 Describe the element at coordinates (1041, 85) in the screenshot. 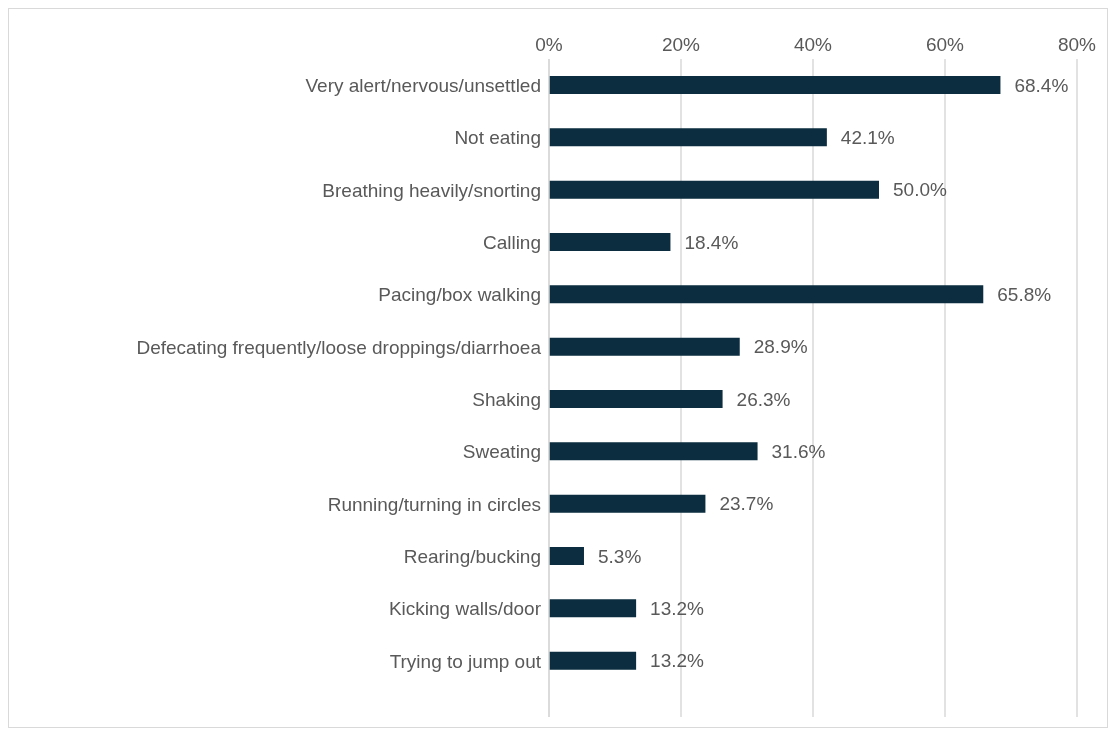

I see `data-label: 68.4%` at that location.